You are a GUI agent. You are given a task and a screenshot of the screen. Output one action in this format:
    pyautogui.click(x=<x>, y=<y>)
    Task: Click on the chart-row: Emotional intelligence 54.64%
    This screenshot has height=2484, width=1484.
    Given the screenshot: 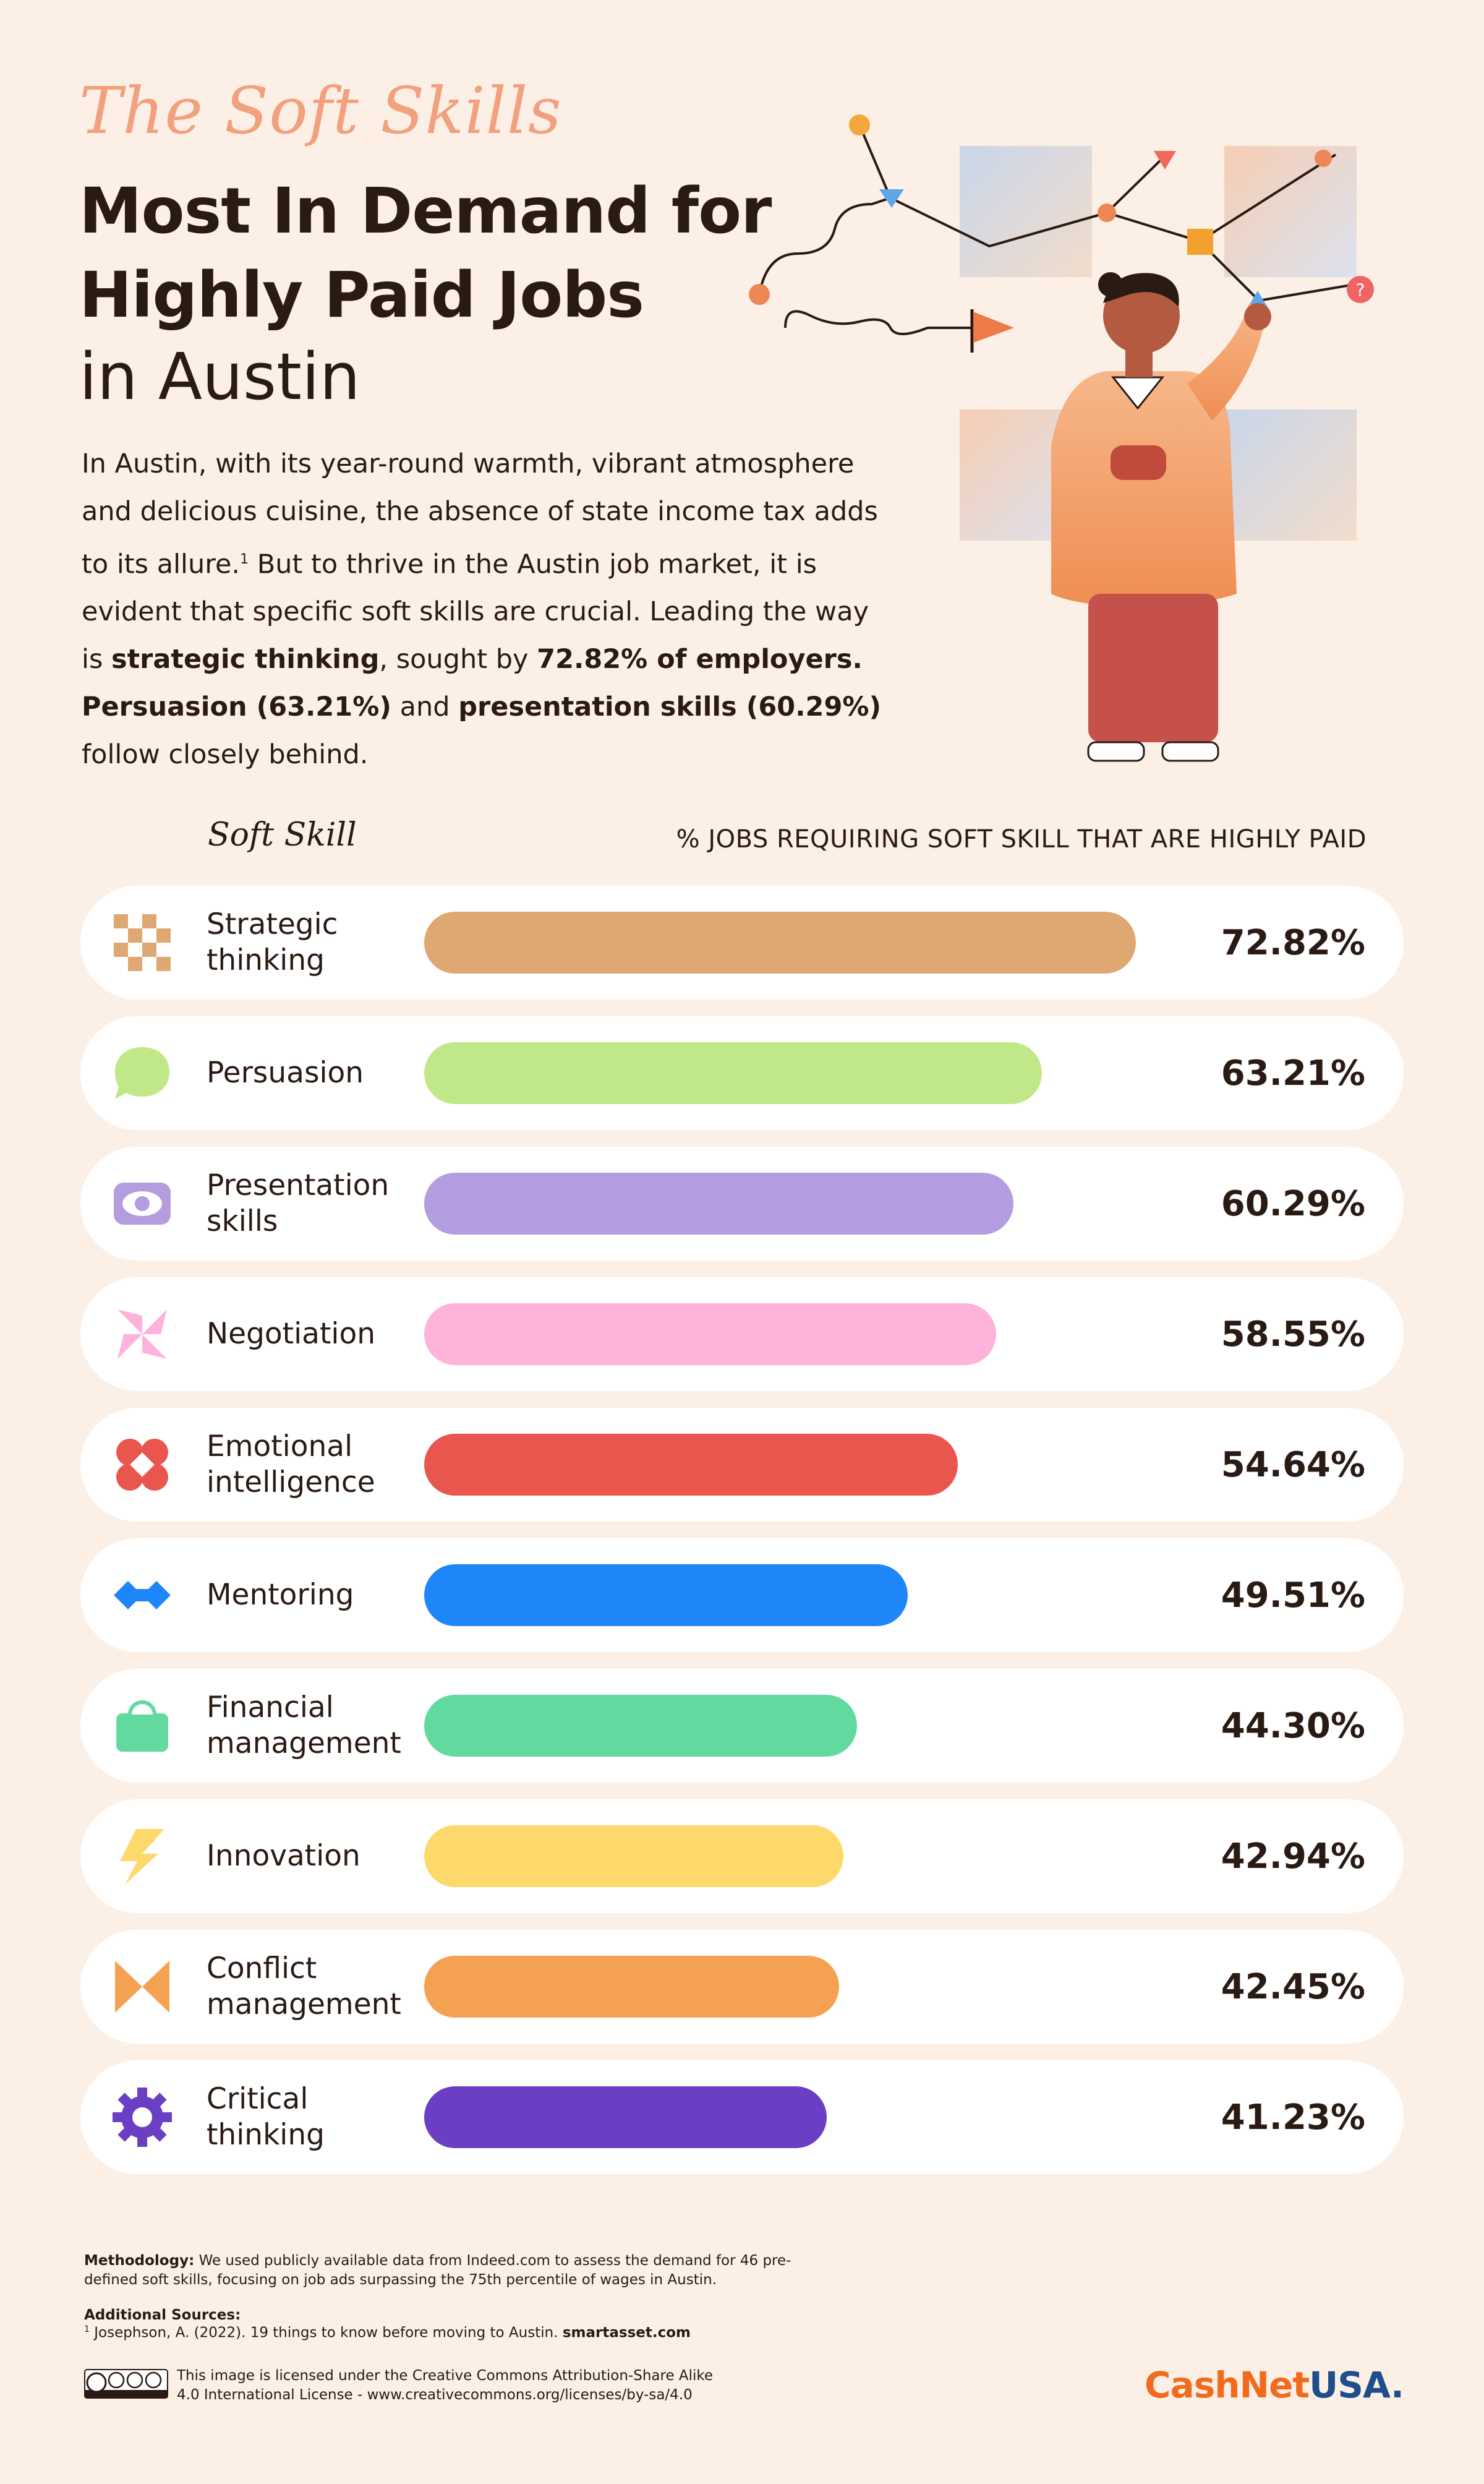 What is the action you would take?
    pyautogui.click(x=742, y=1465)
    